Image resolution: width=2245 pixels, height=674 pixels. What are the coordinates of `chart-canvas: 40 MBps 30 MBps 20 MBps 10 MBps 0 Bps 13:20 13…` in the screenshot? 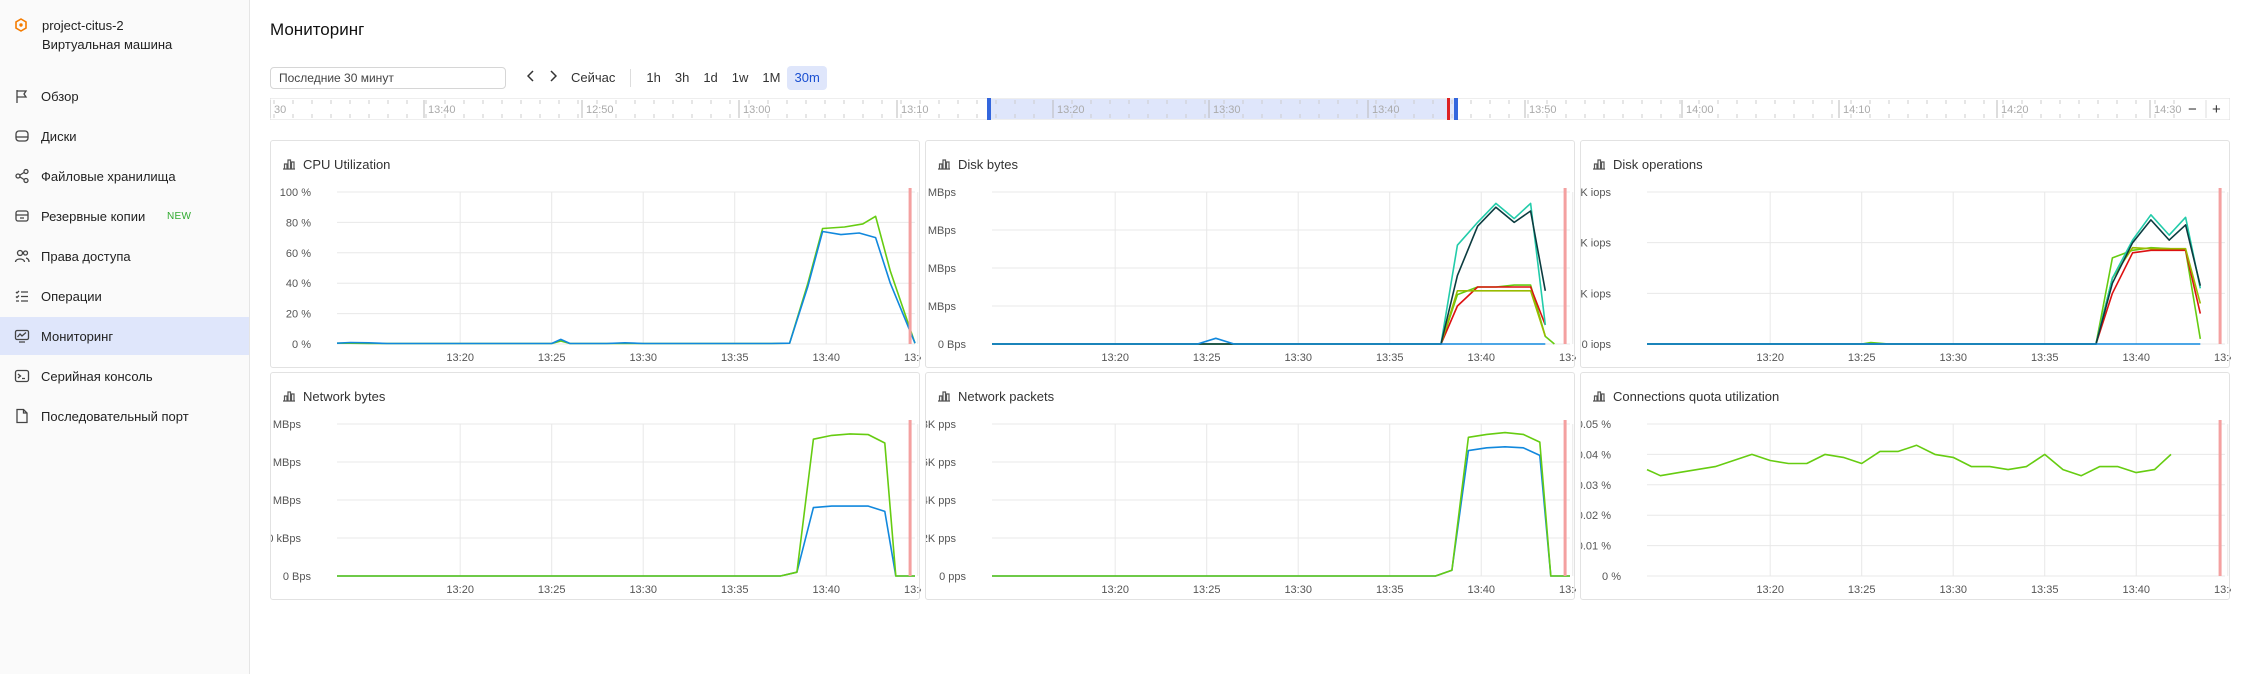 It's located at (1251, 275).